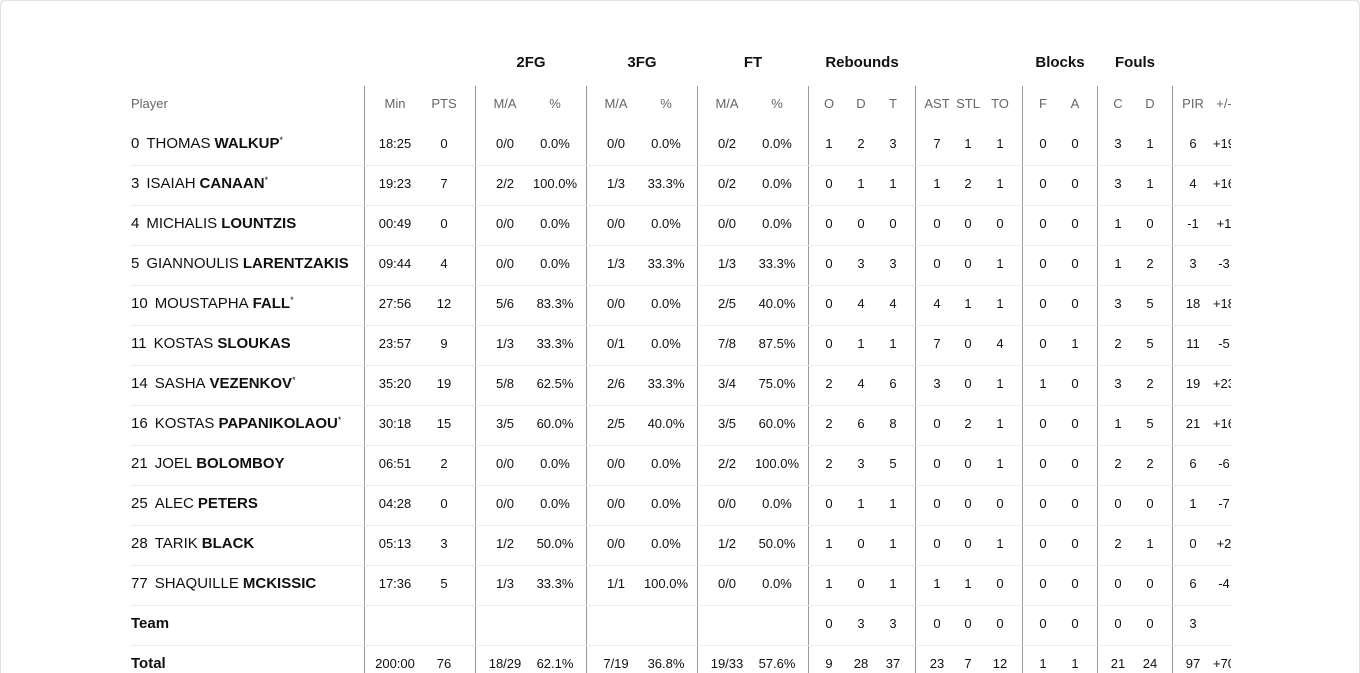 Image resolution: width=1360 pixels, height=673 pixels. I want to click on player-number: 10, so click(139, 303).